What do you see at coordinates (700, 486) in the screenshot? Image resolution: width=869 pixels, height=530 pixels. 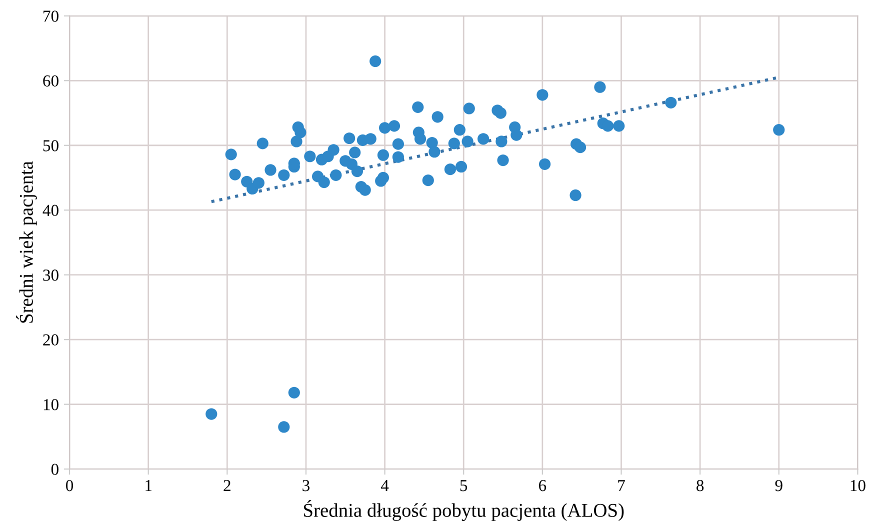 I see `x-tick-label: 8` at bounding box center [700, 486].